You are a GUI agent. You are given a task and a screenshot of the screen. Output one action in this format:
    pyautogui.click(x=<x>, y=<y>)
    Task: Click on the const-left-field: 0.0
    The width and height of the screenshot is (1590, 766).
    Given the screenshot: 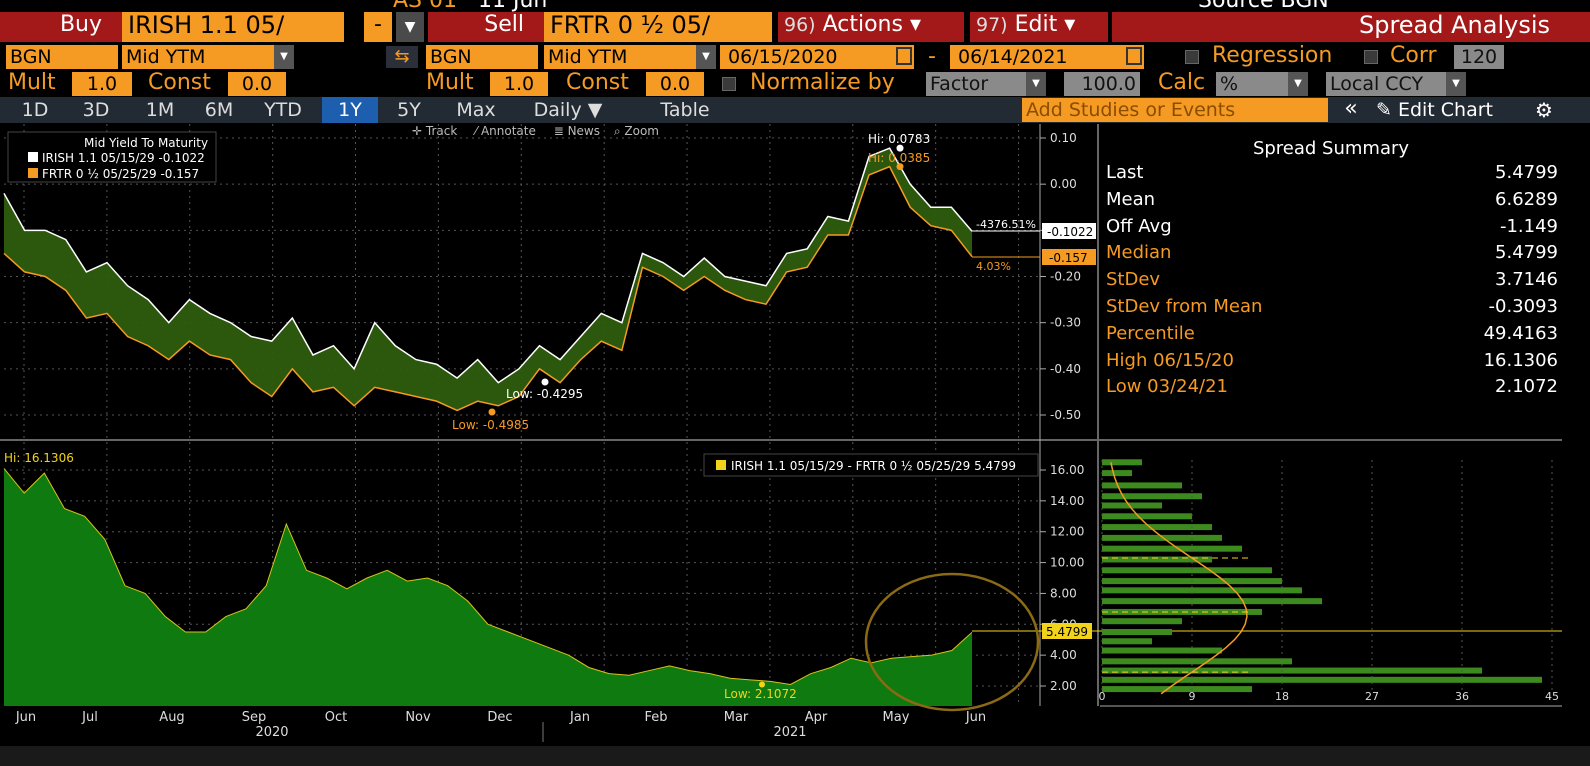 What is the action you would take?
    pyautogui.click(x=257, y=84)
    